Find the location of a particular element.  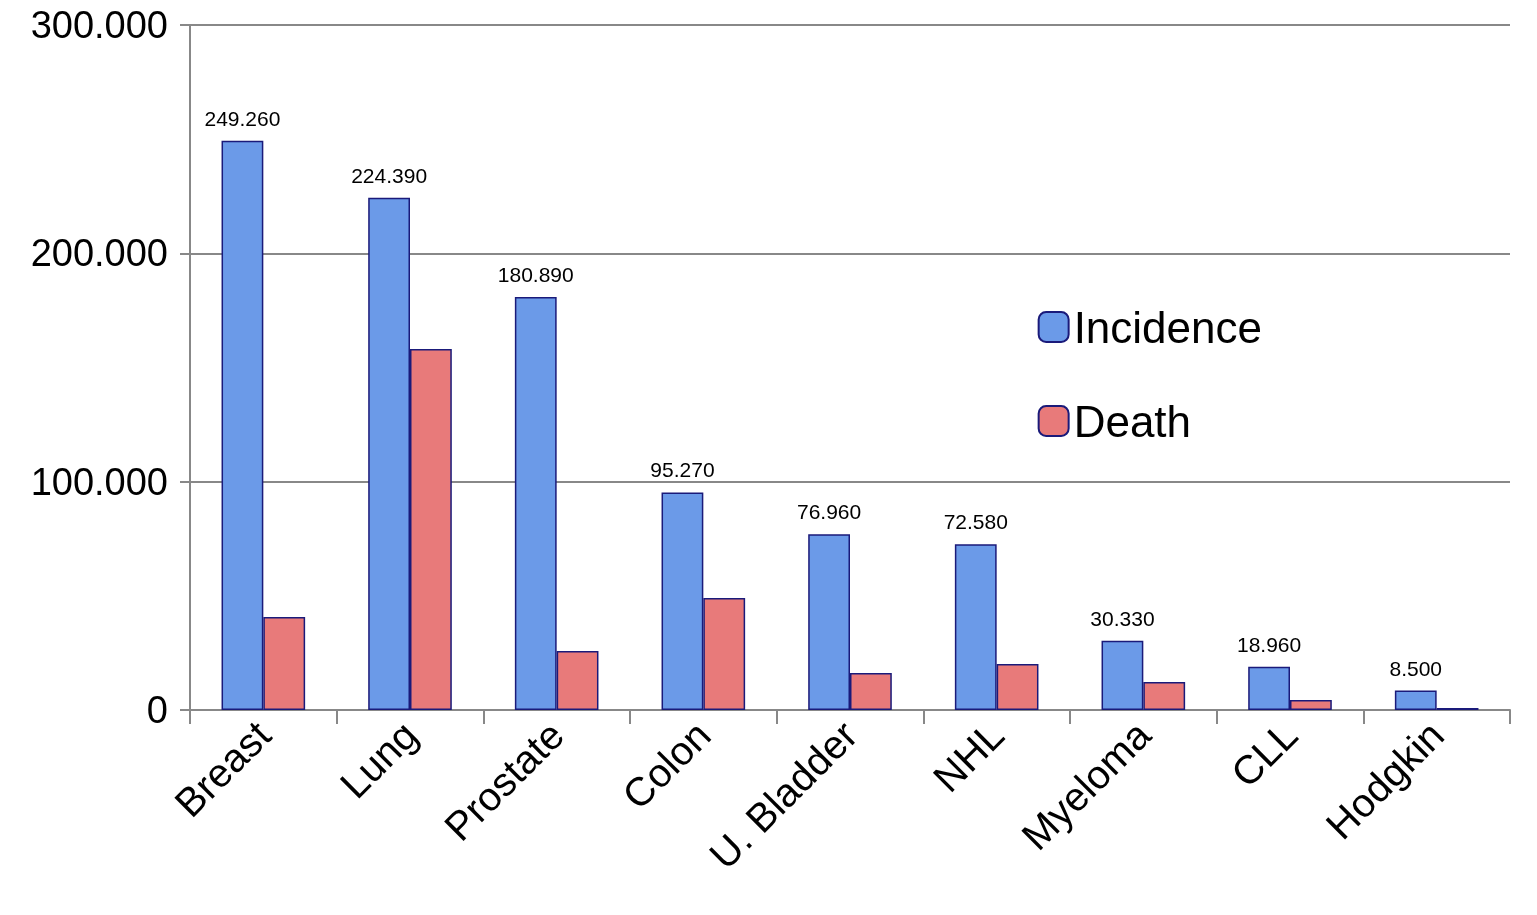

data-label: 95.270 is located at coordinates (682, 470).